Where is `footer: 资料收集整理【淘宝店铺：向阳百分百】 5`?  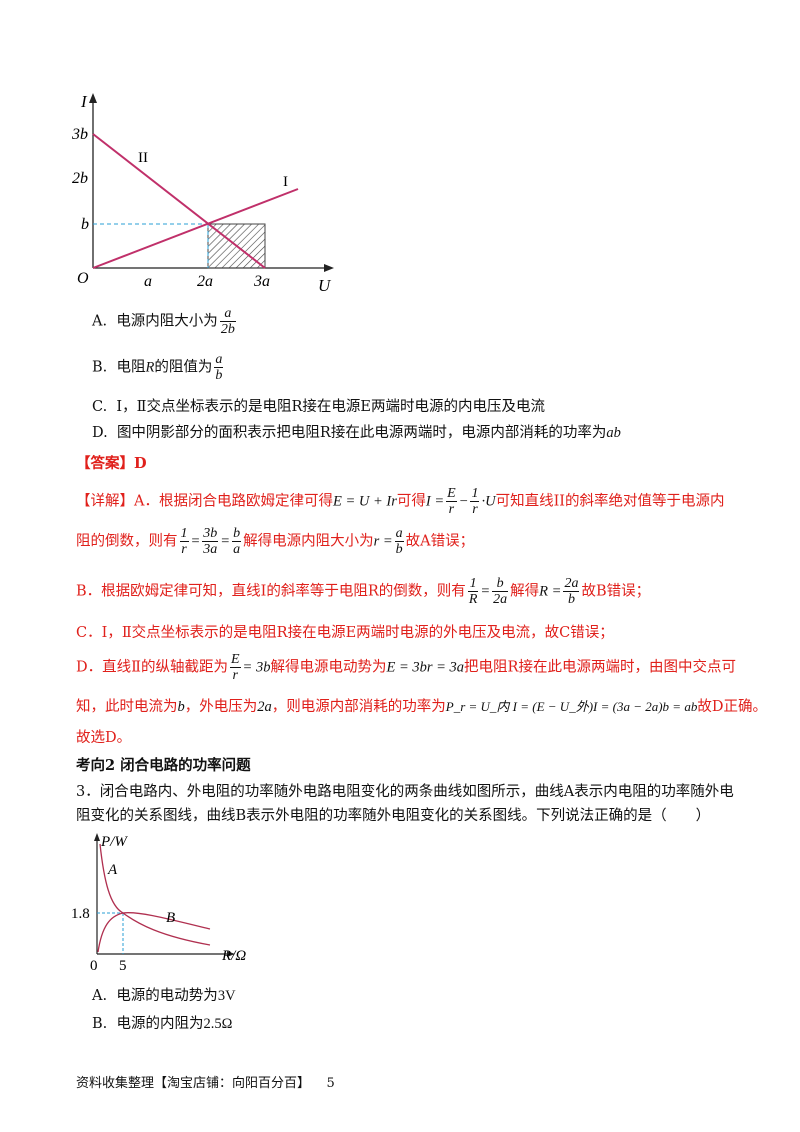
footer: 资料收集整理【淘宝店铺：向阳百分百】 5 is located at coordinates (205, 1081).